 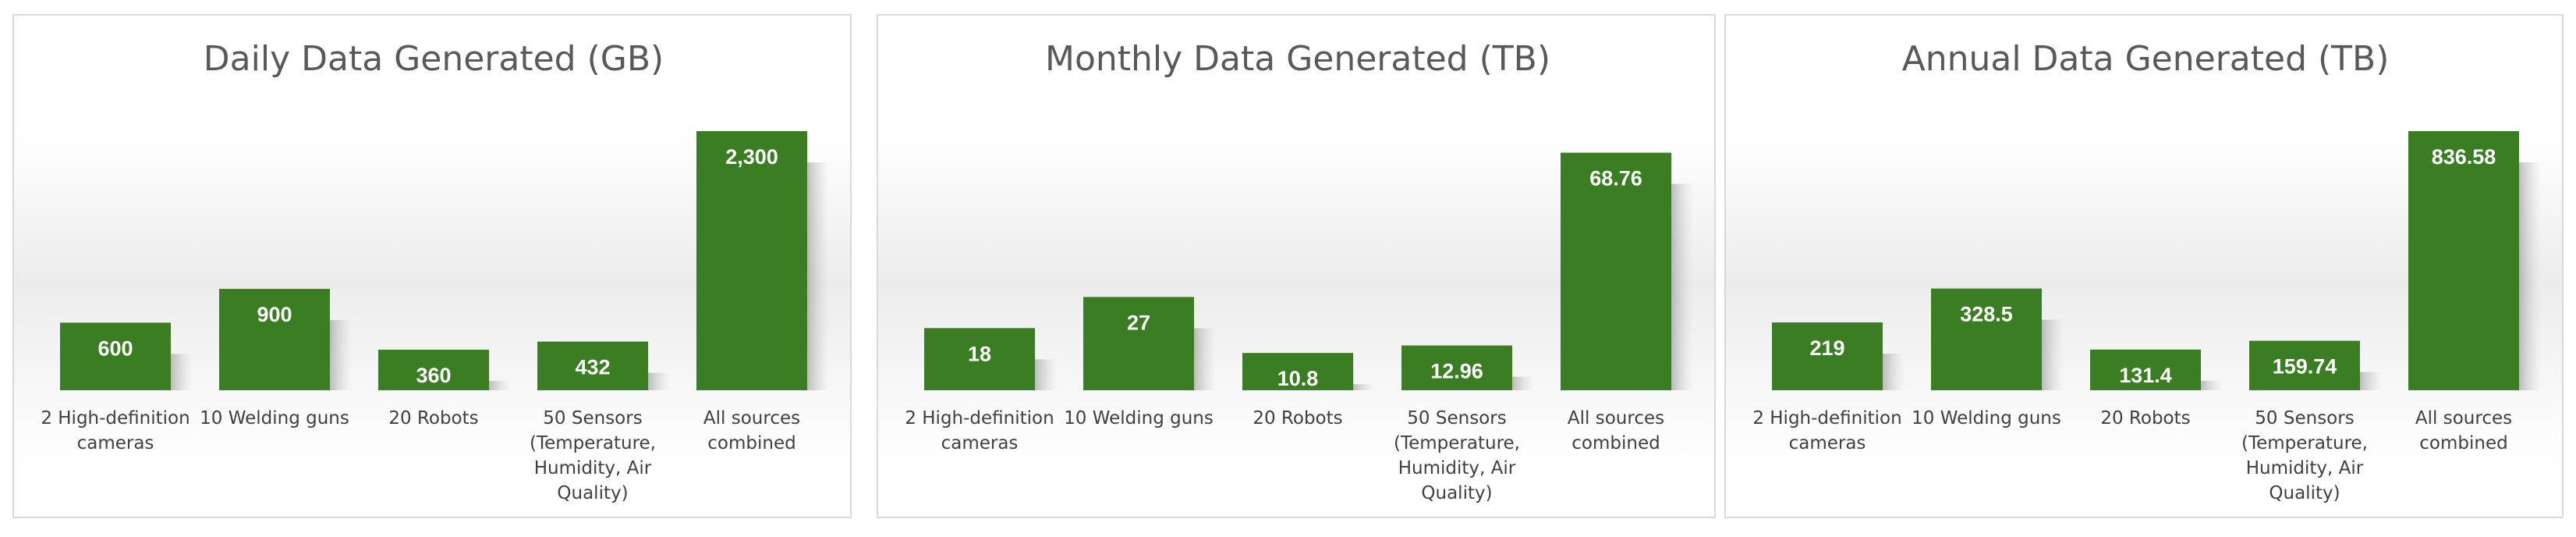 I want to click on chart-daily-category-label: 2 High-definition cameras, so click(x=115, y=430).